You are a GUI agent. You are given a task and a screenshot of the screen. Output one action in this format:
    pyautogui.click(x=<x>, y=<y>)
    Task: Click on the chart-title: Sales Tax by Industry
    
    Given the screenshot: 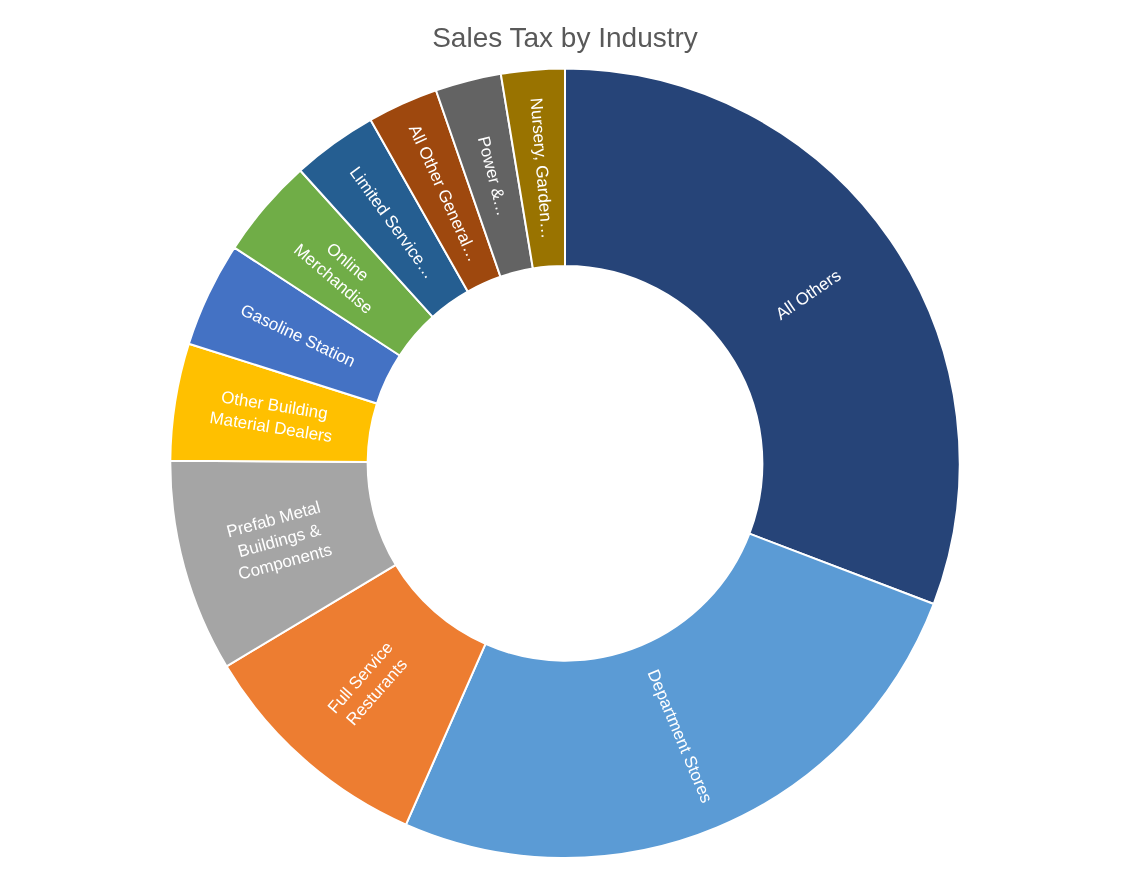 What is the action you would take?
    pyautogui.click(x=565, y=37)
    